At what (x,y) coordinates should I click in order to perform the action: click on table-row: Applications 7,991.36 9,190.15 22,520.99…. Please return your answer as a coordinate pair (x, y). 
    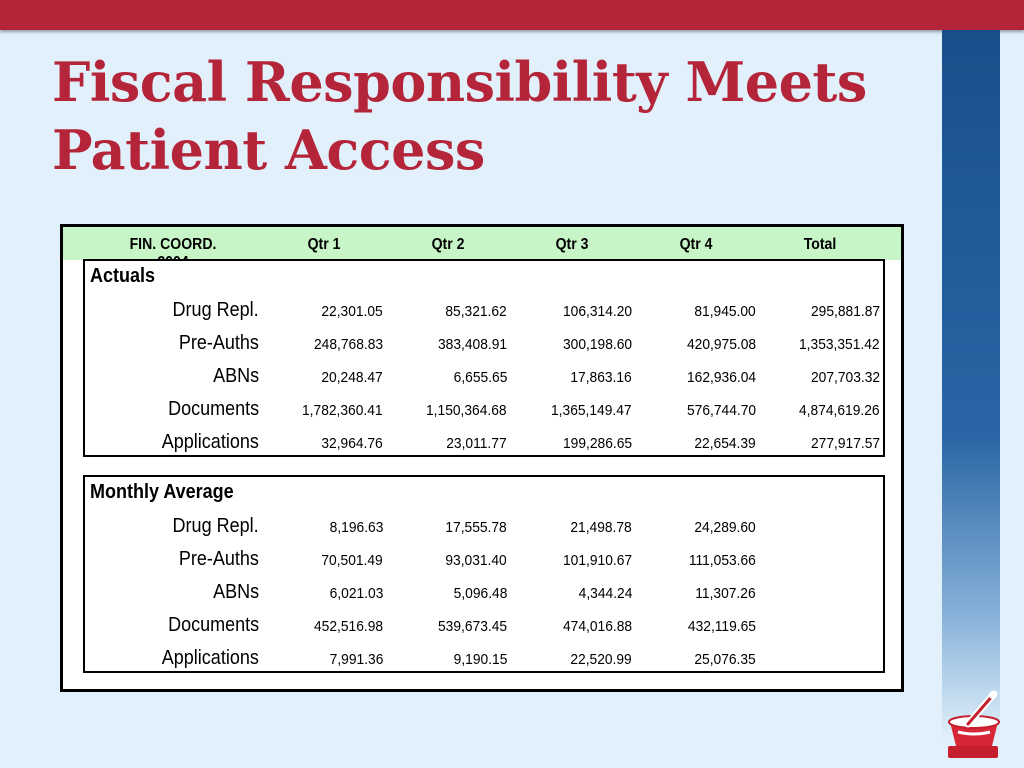
    Looking at the image, I should click on (484, 658).